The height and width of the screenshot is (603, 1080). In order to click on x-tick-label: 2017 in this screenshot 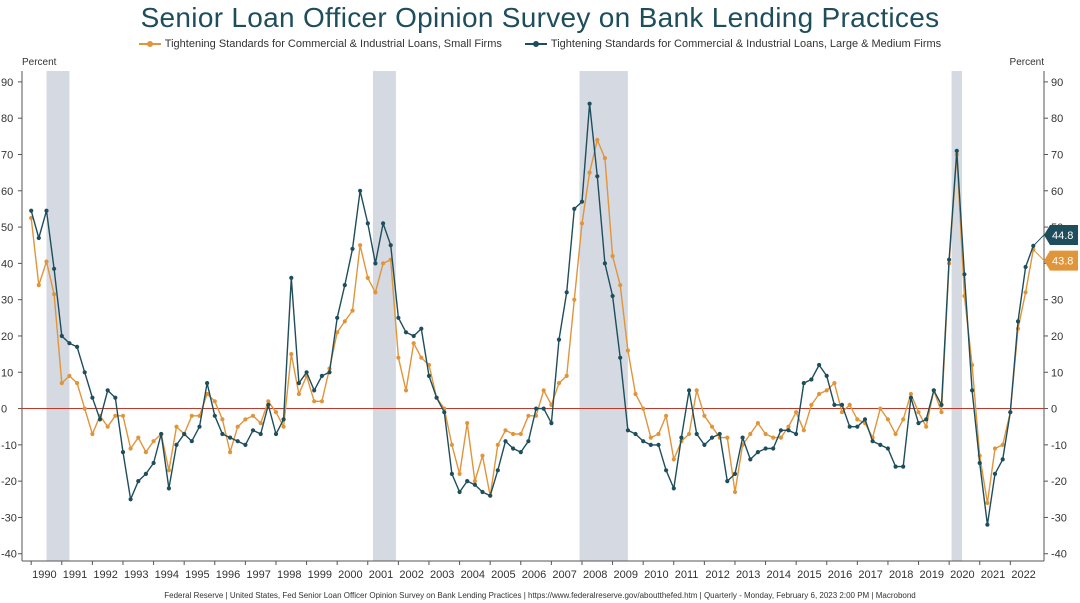, I will do `click(870, 575)`.